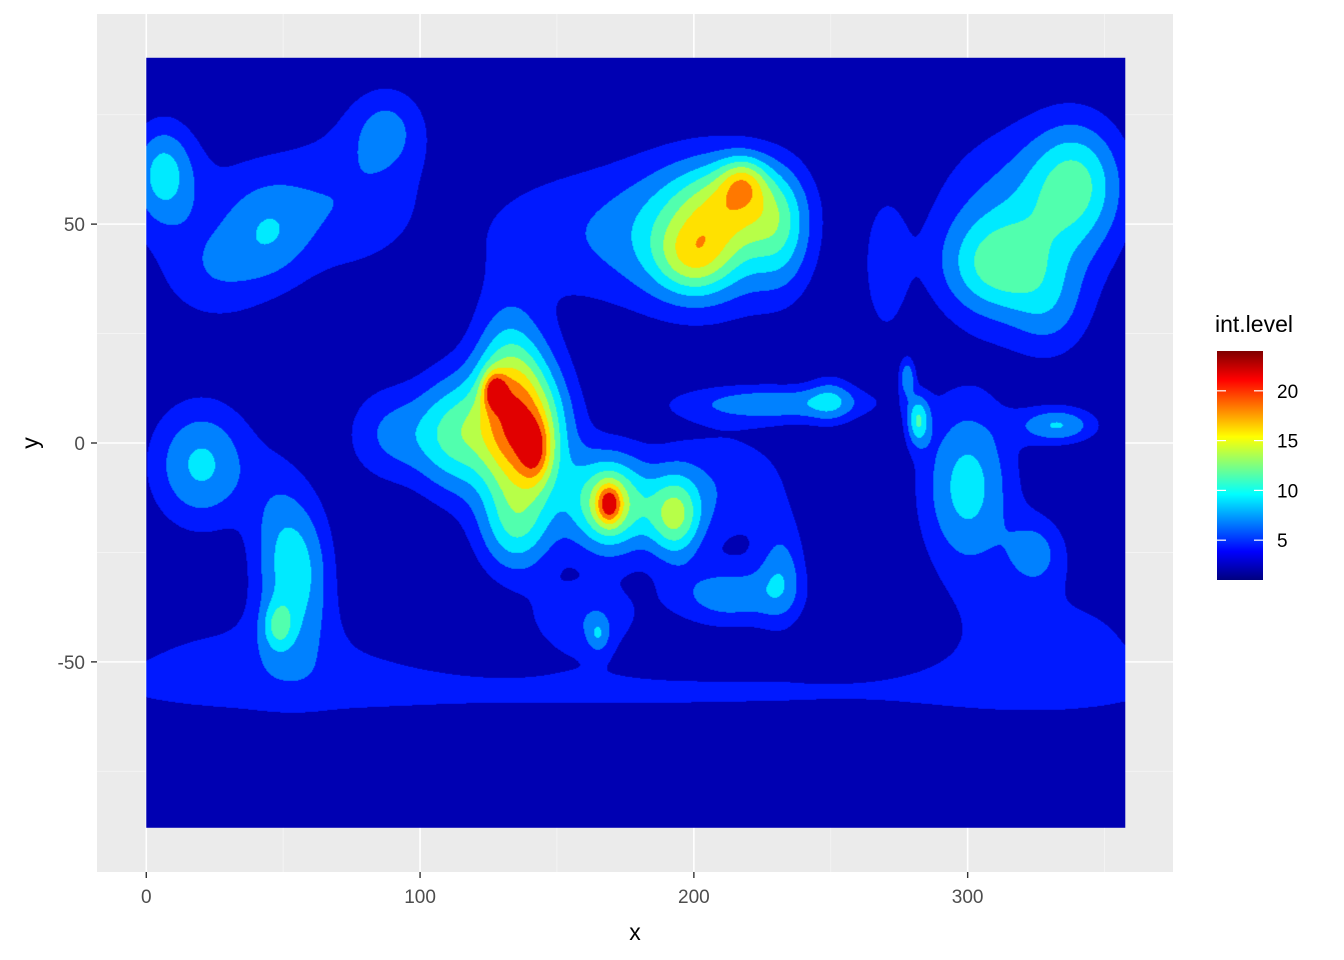  Describe the element at coordinates (1282, 541) in the screenshot. I see `legend-tick-label: 5` at that location.